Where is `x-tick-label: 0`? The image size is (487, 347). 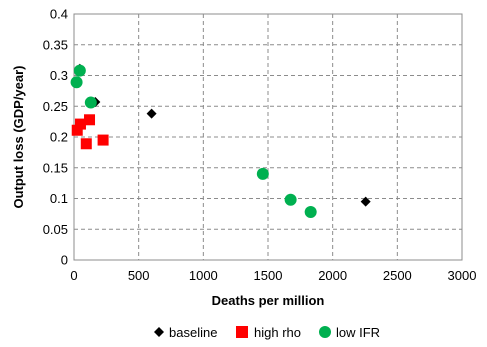
x-tick-label: 0 is located at coordinates (73, 275).